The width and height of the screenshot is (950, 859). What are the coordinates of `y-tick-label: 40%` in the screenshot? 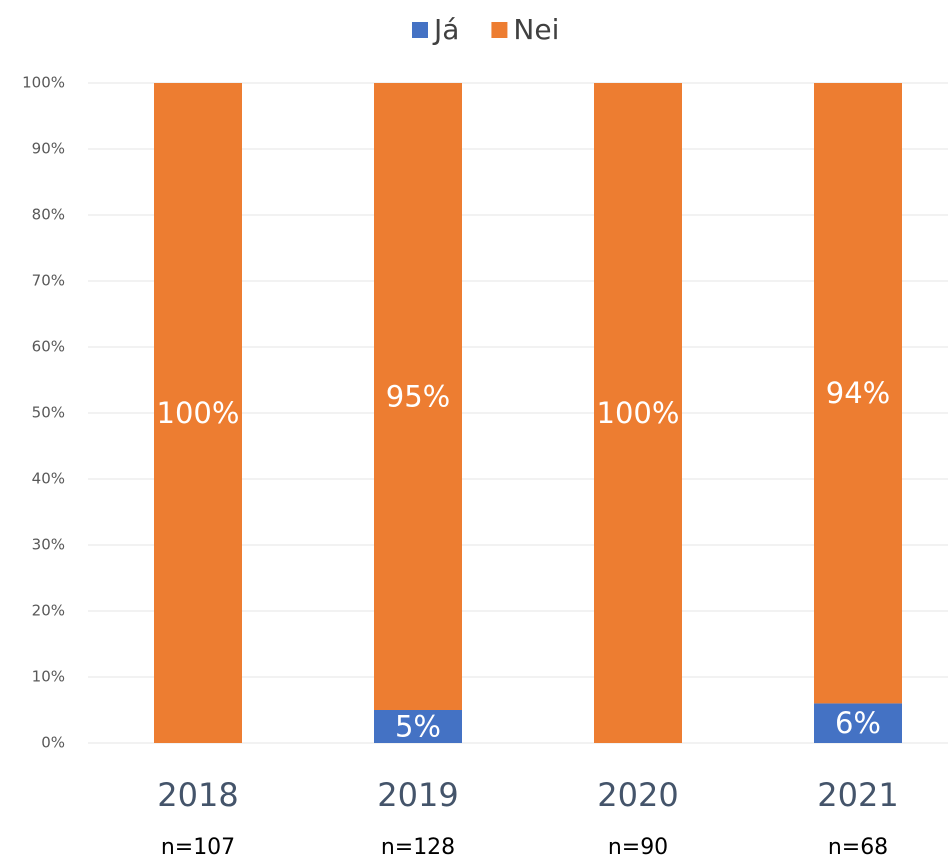 It's located at (48, 479).